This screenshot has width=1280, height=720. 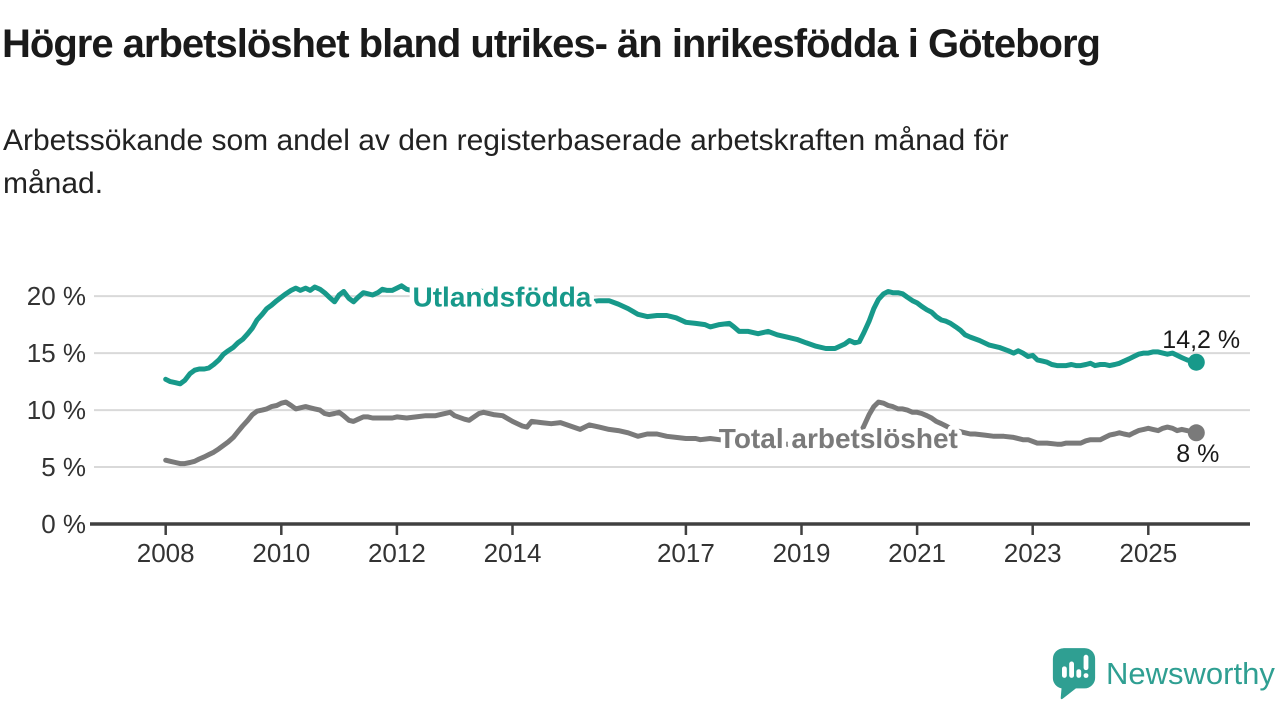 What do you see at coordinates (1190, 673) in the screenshot?
I see `newsworthy-logo-text: Newsworthy` at bounding box center [1190, 673].